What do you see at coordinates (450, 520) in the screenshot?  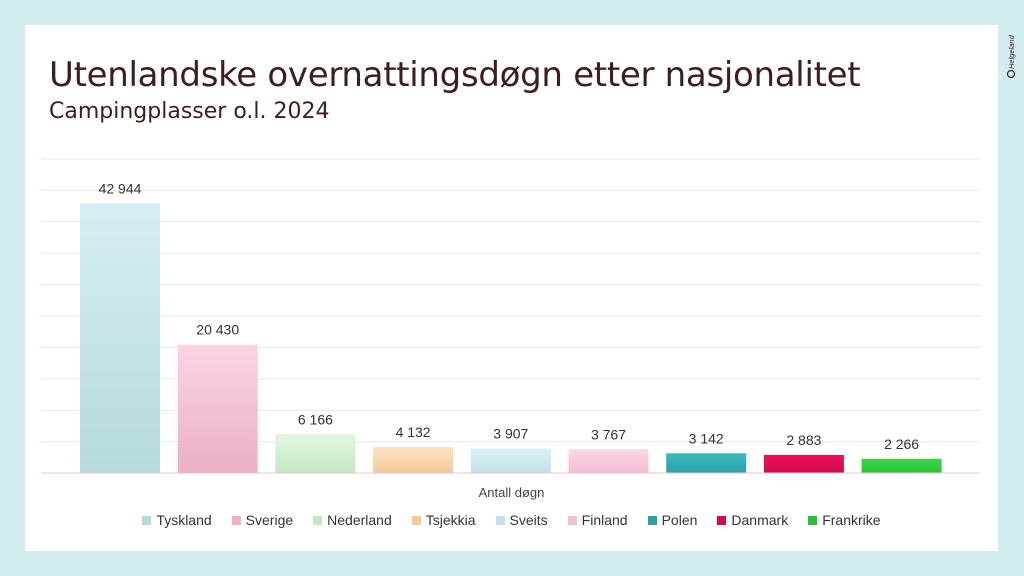 I see `legend-label: Tsjekkia` at bounding box center [450, 520].